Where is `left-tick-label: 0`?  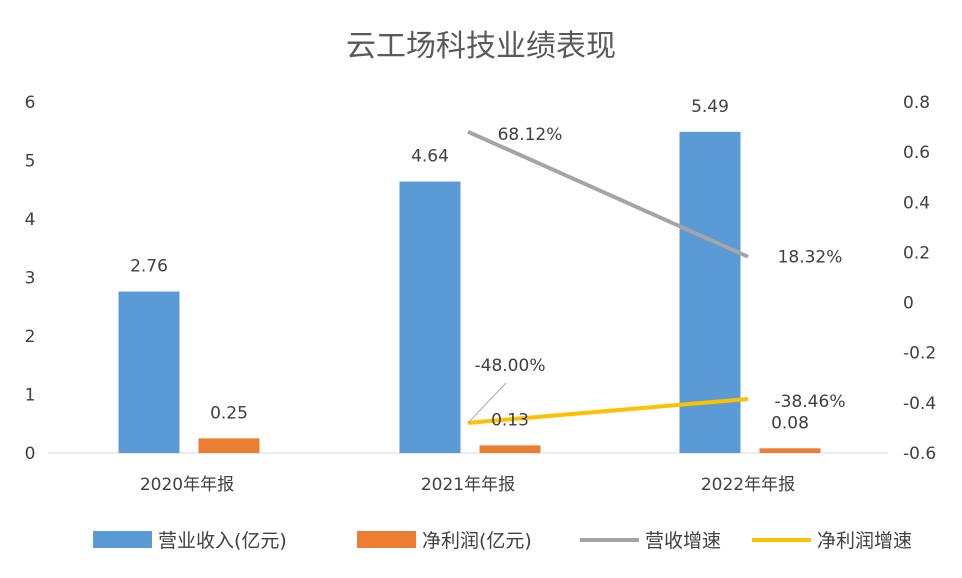 left-tick-label: 0 is located at coordinates (30, 454).